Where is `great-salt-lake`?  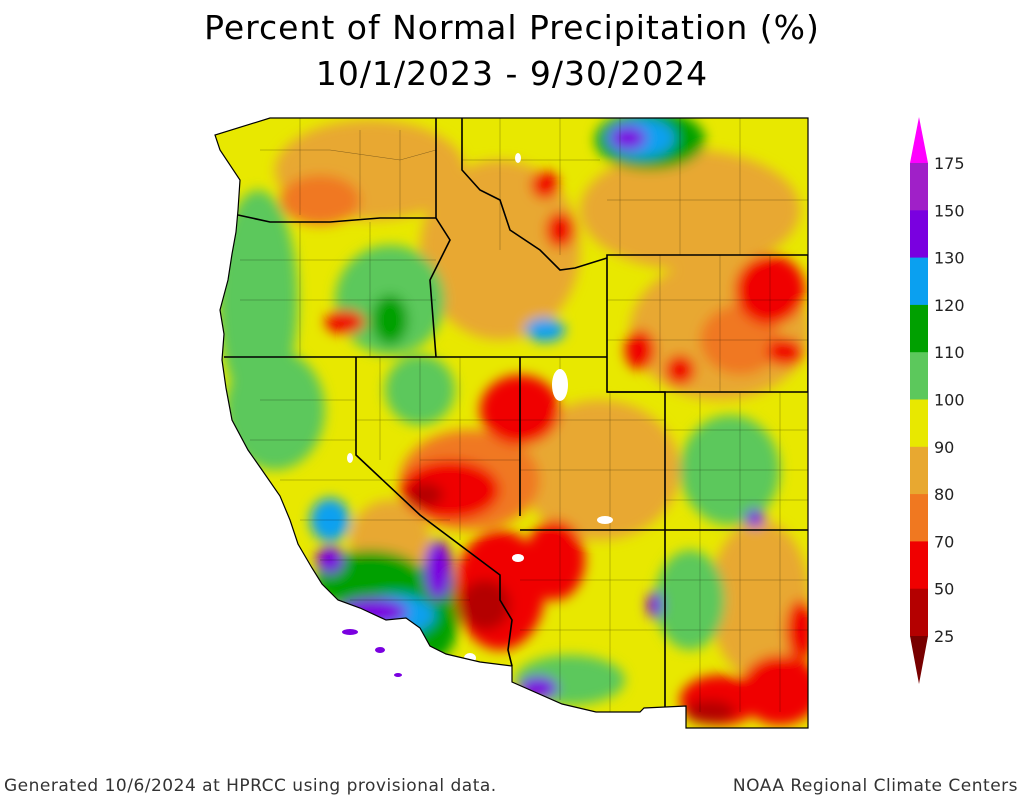 great-salt-lake is located at coordinates (560, 385).